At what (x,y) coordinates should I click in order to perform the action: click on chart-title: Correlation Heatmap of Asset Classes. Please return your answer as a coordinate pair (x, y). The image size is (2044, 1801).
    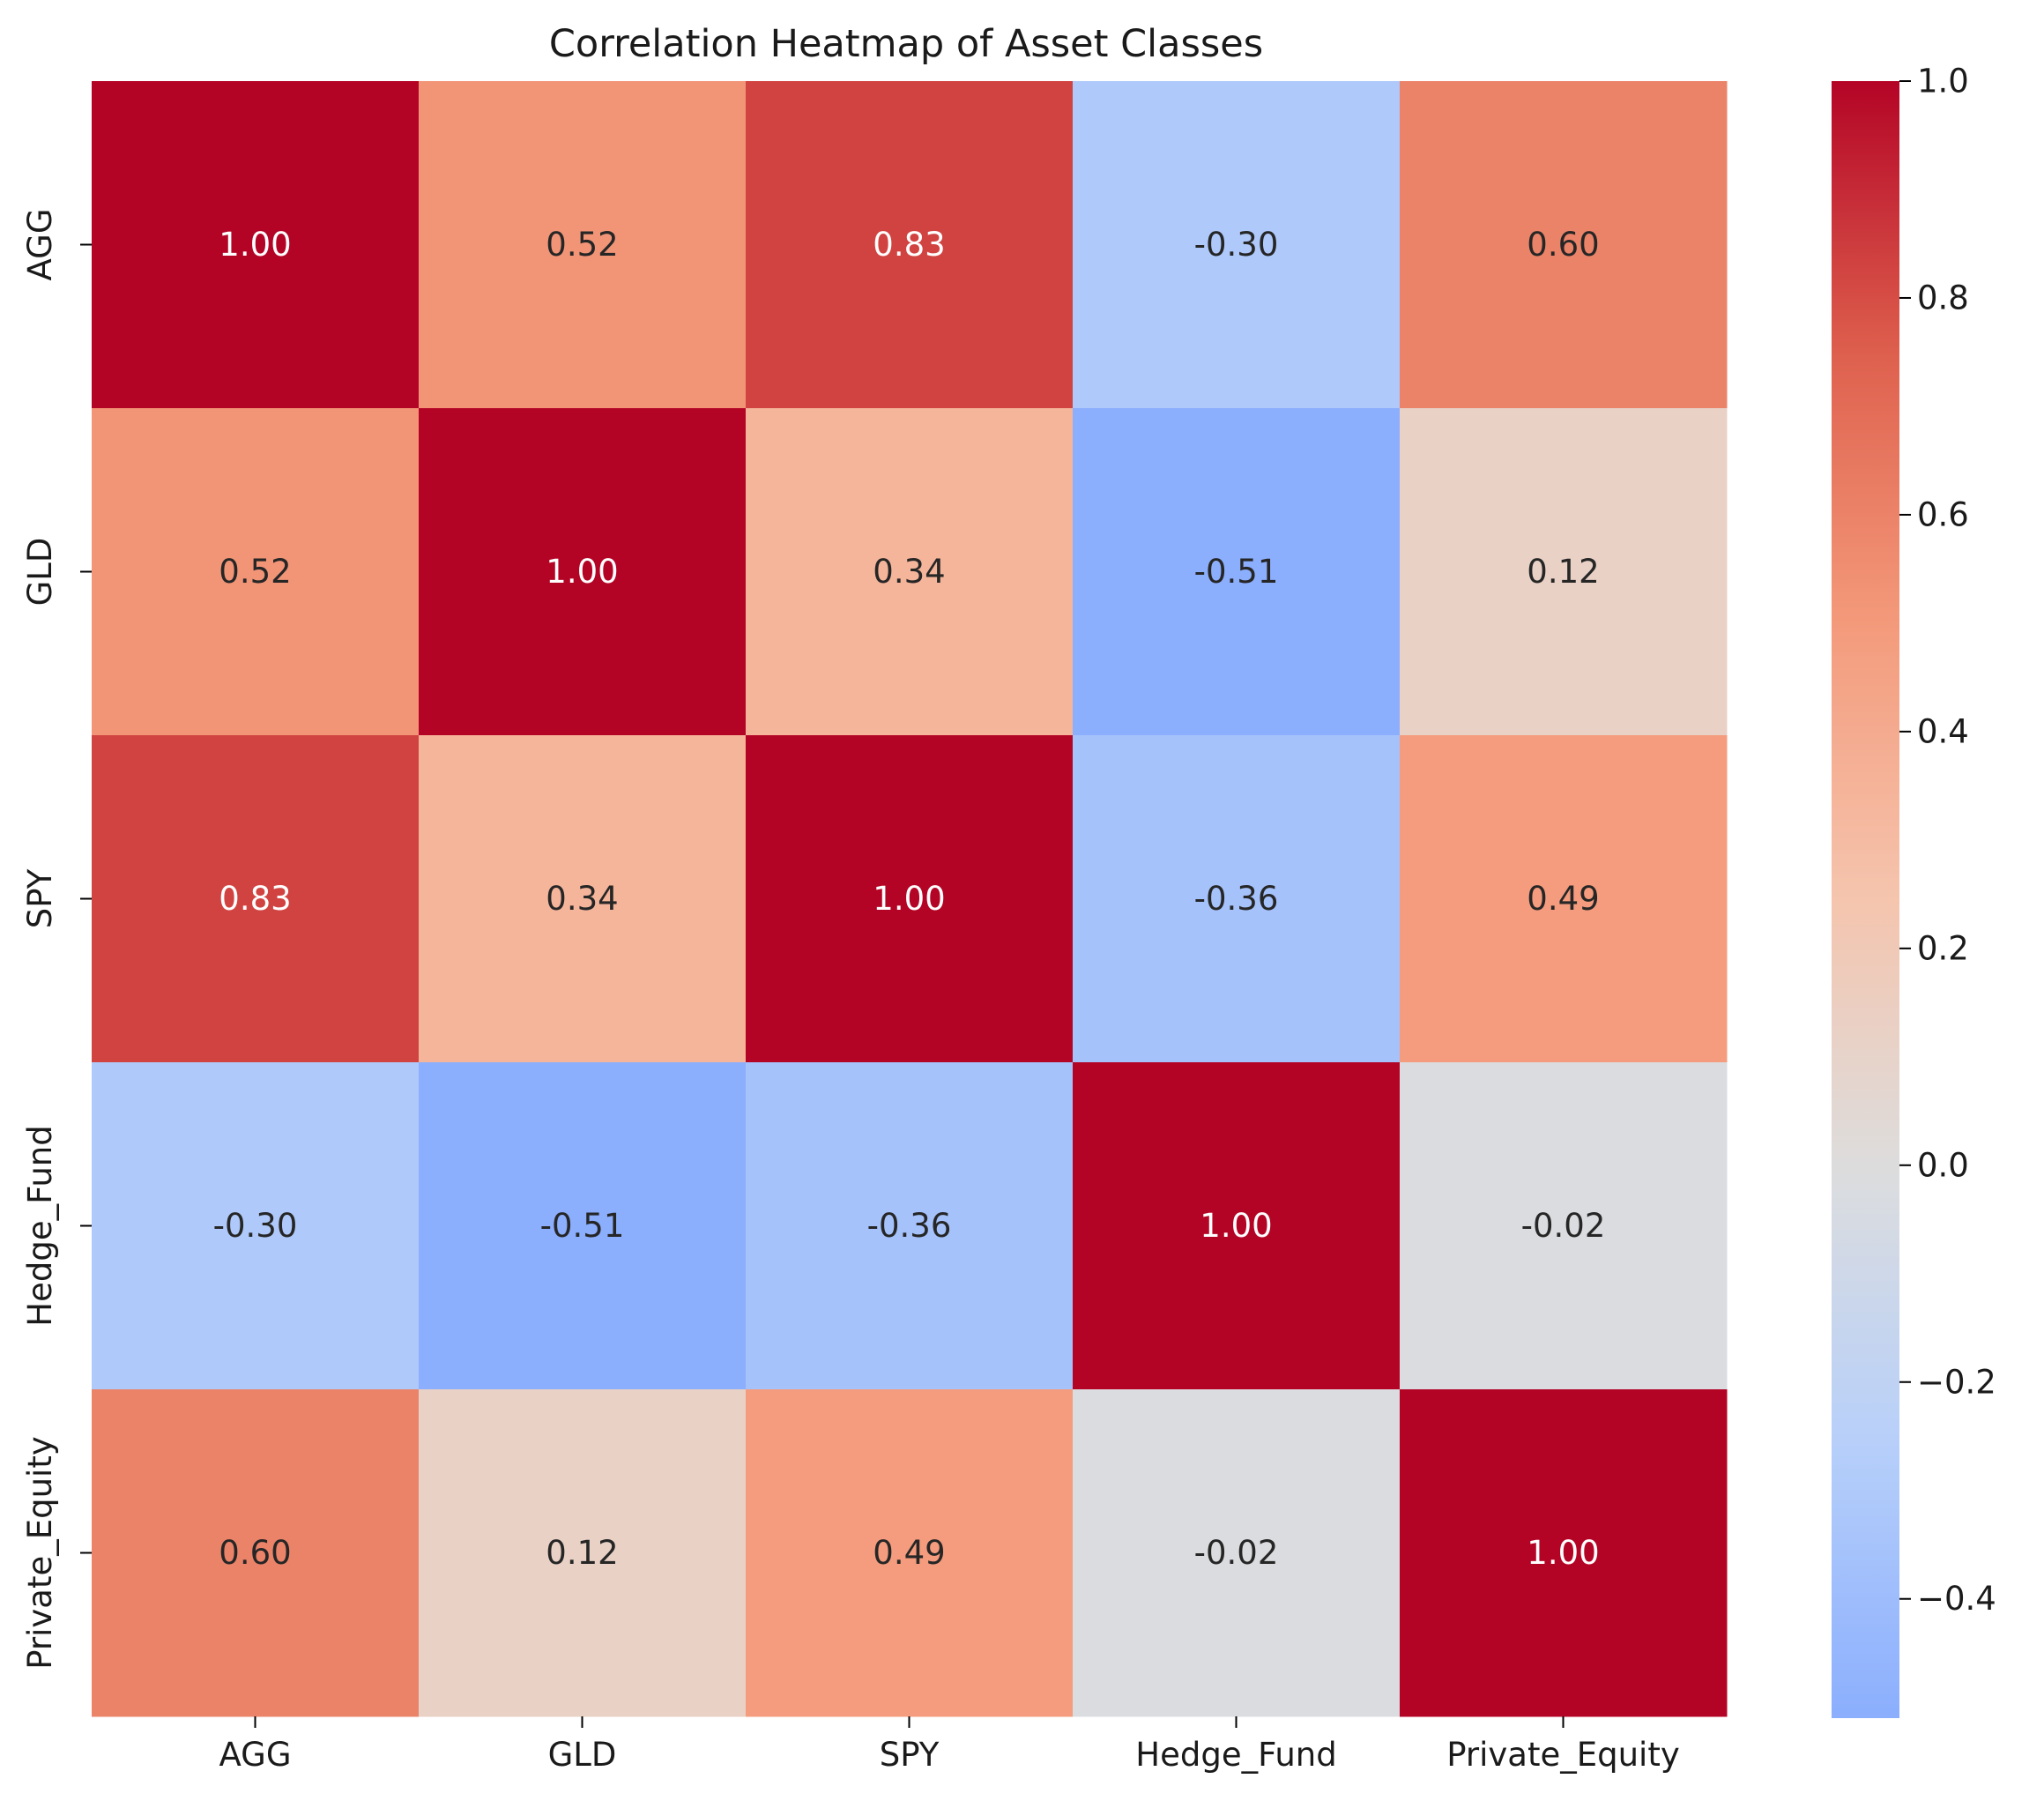
    Looking at the image, I should click on (906, 44).